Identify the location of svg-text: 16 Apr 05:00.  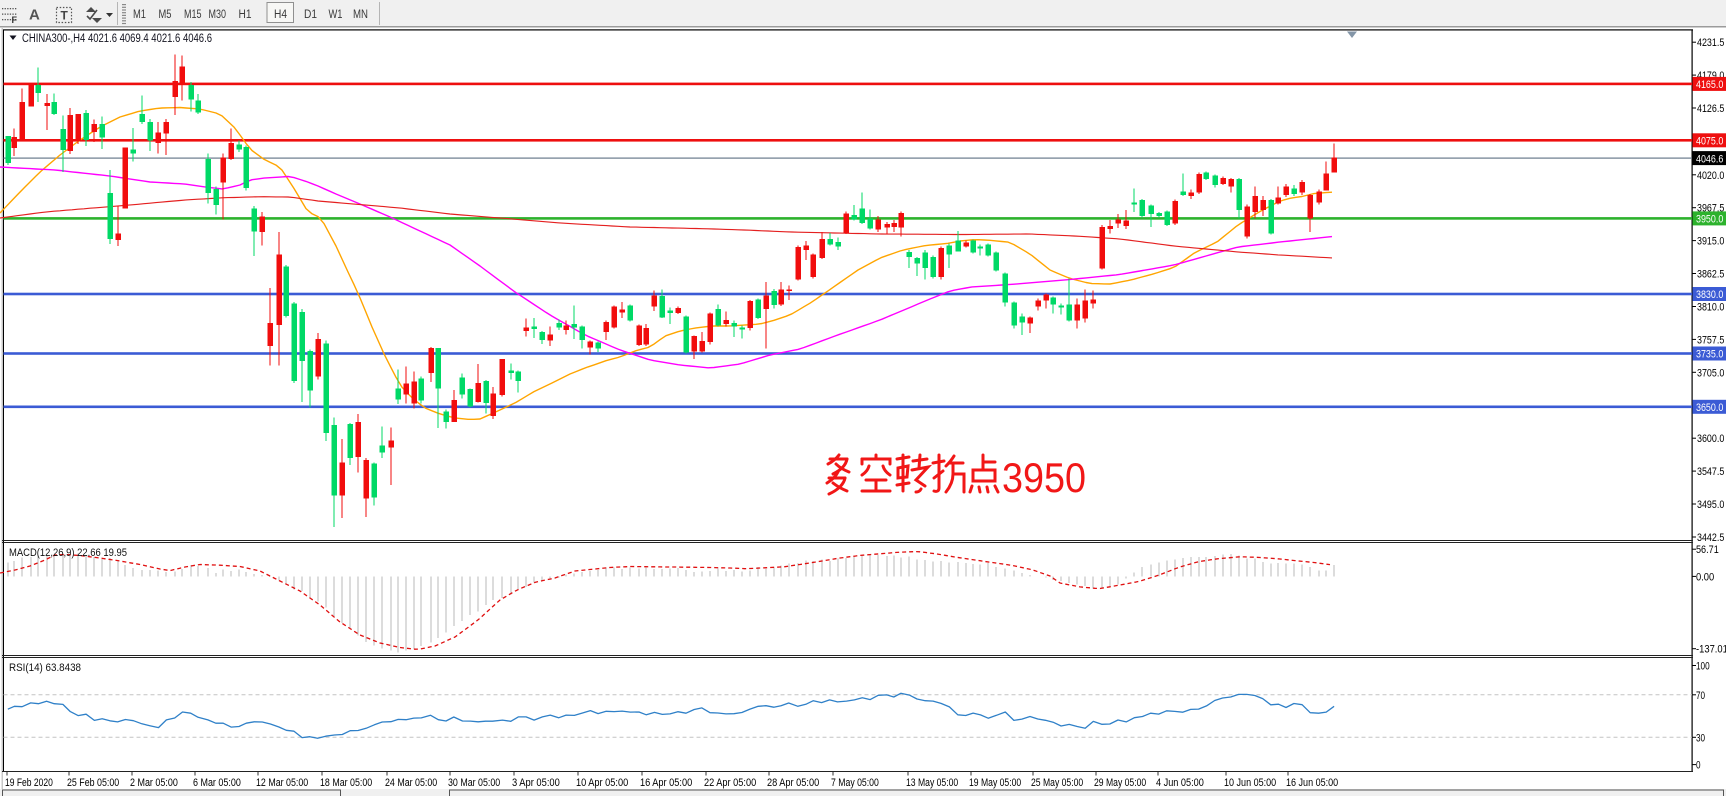
(666, 783).